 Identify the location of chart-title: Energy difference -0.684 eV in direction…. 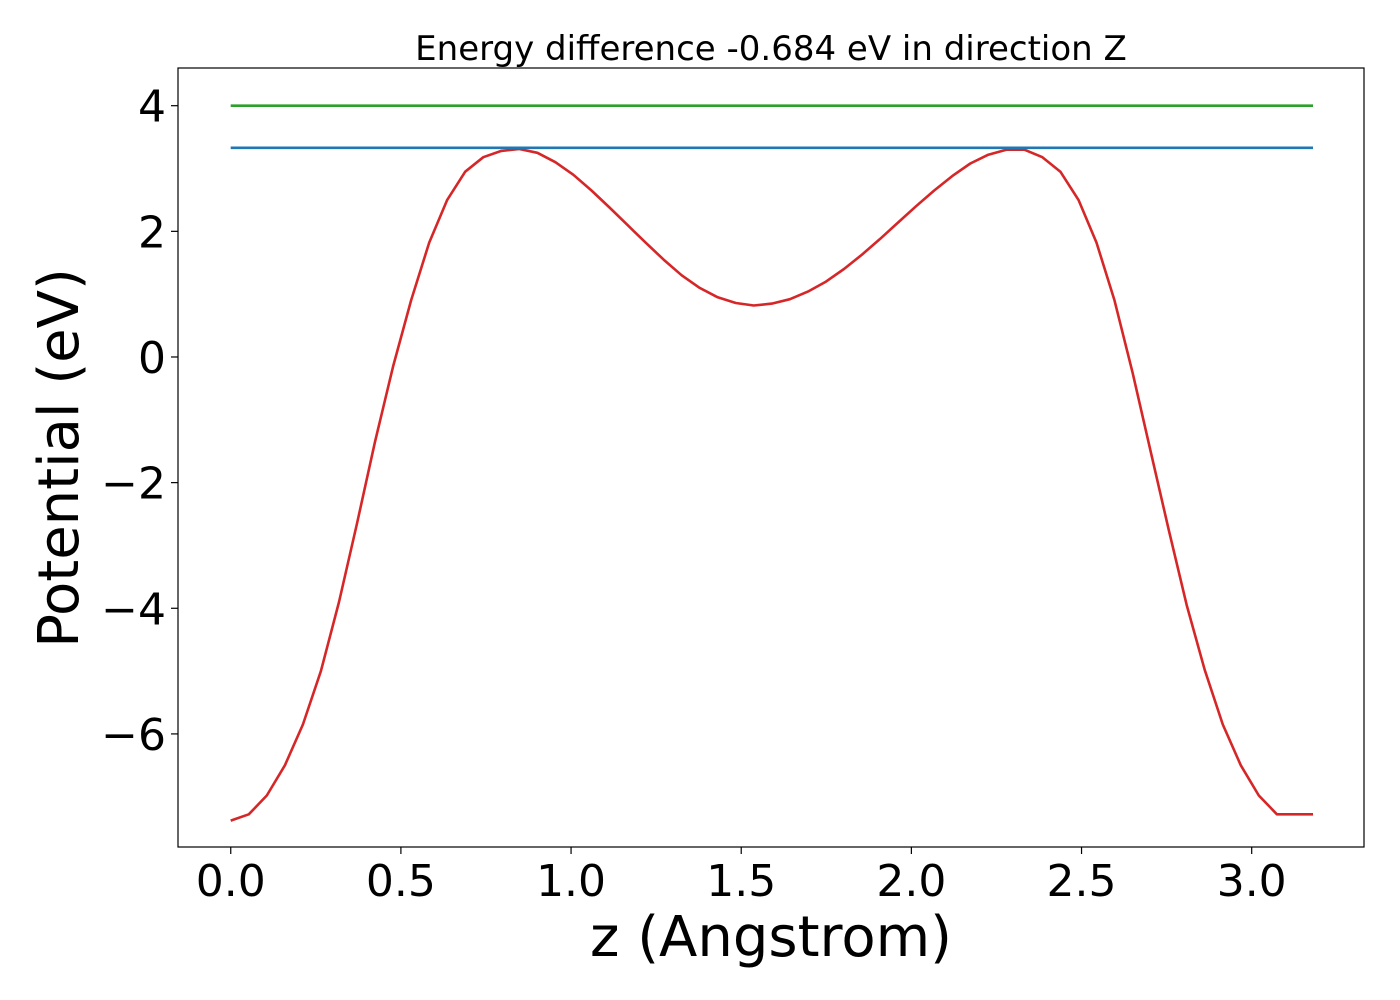
(771, 49).